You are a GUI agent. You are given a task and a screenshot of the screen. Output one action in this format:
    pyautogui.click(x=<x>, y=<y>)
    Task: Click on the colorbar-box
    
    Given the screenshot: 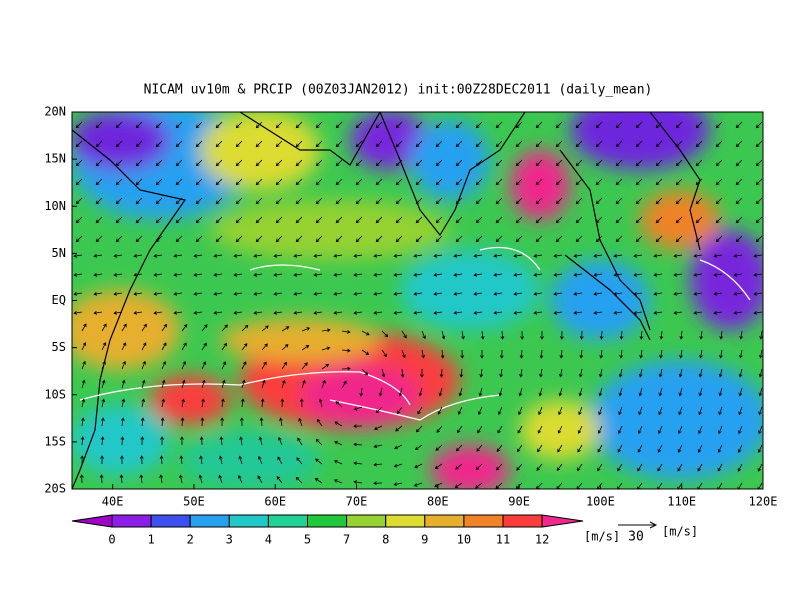 What is the action you would take?
    pyautogui.click(x=483, y=521)
    